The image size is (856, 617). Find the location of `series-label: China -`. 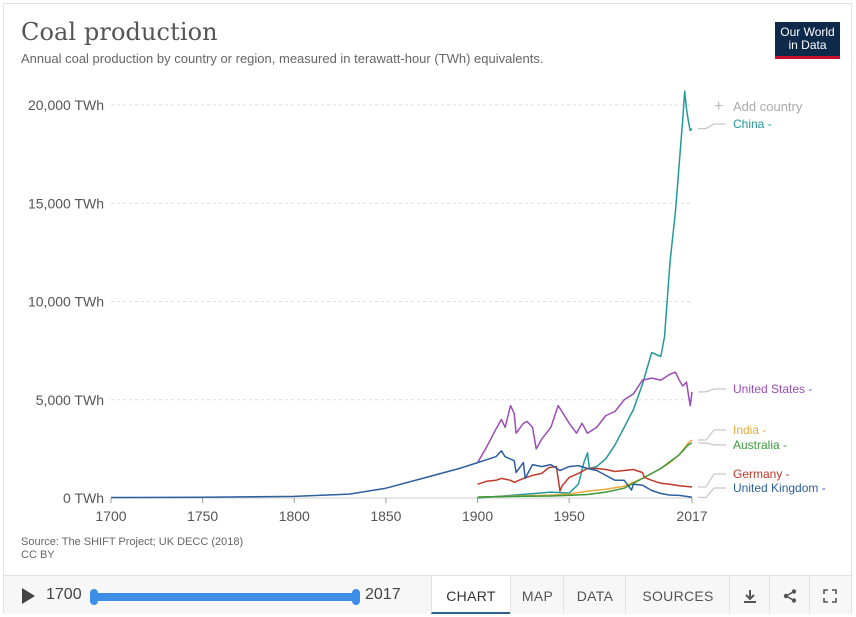

series-label: China - is located at coordinates (752, 124).